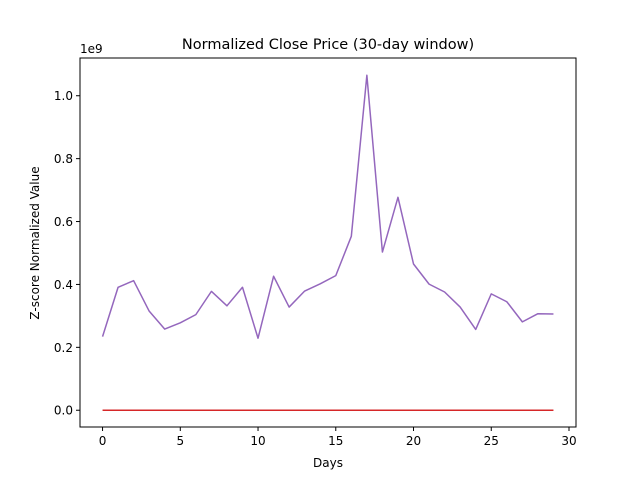 The height and width of the screenshot is (480, 640). Describe the element at coordinates (35, 242) in the screenshot. I see `y-axis-label: Z-score Normalized Value` at that location.